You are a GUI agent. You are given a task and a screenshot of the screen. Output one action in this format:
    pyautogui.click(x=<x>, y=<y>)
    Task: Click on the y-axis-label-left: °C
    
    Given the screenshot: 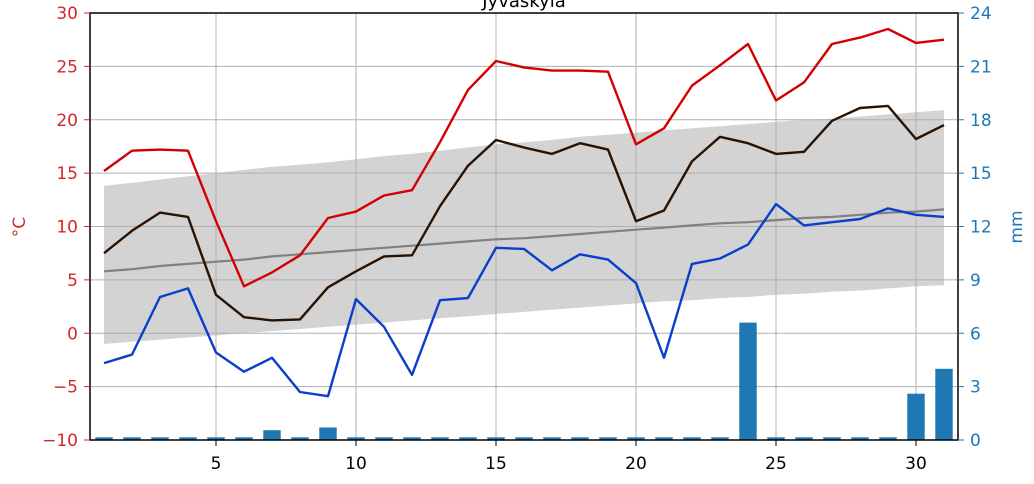 What is the action you would take?
    pyautogui.click(x=20, y=227)
    